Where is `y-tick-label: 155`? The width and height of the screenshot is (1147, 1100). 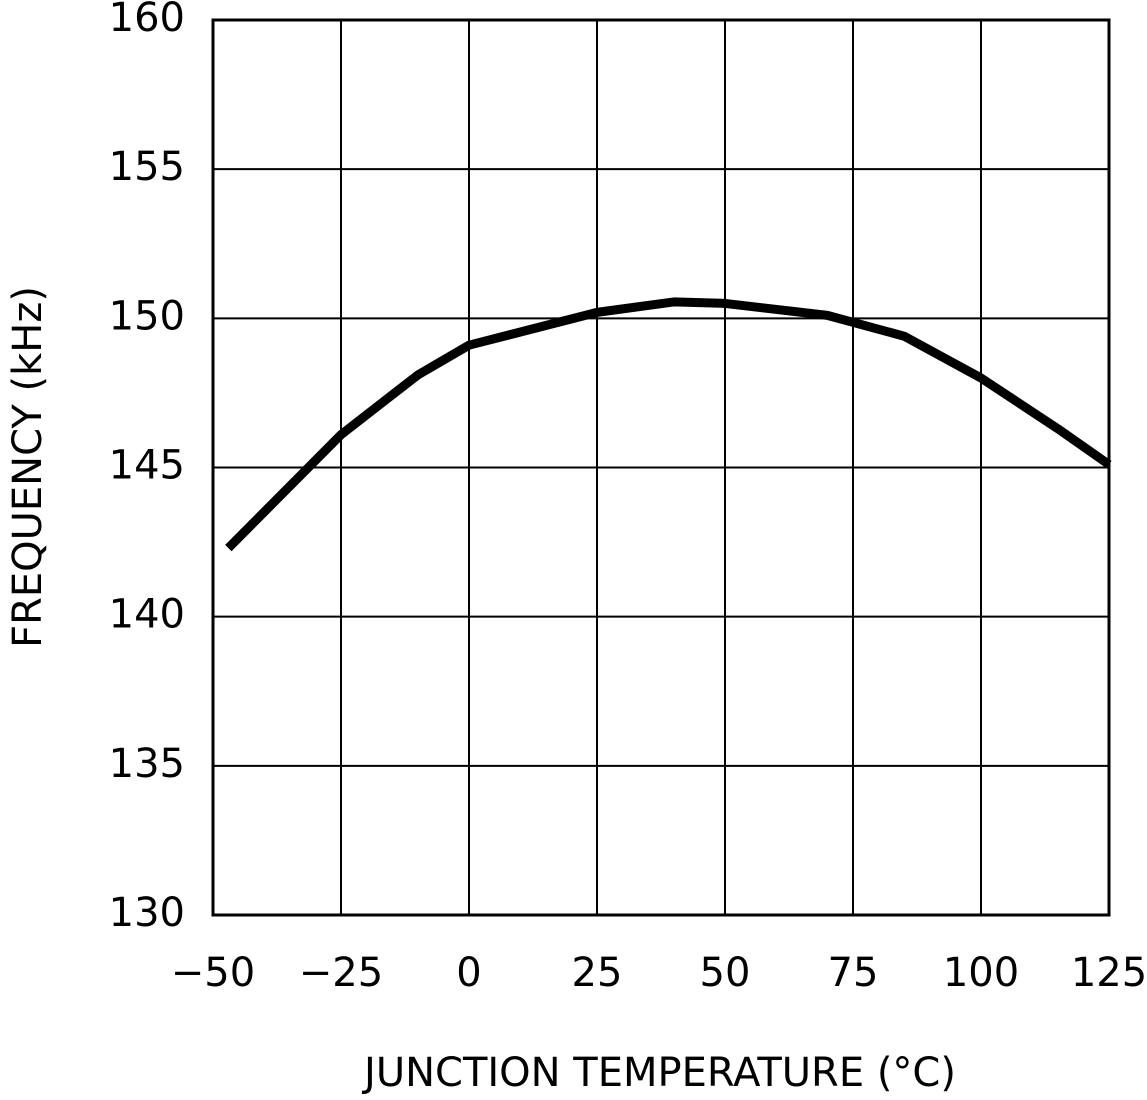 y-tick-label: 155 is located at coordinates (147, 167).